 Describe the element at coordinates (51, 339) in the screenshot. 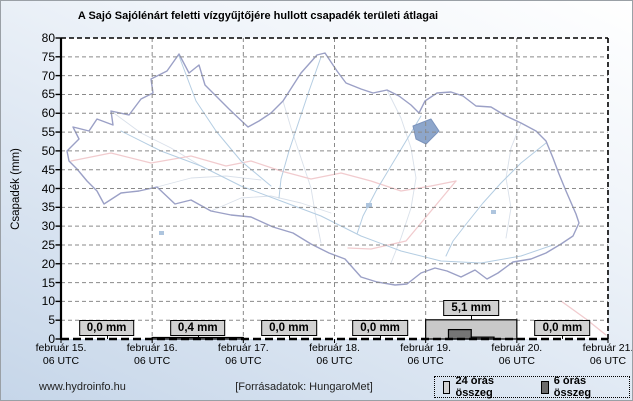

I see `y-tick-label: 0` at that location.